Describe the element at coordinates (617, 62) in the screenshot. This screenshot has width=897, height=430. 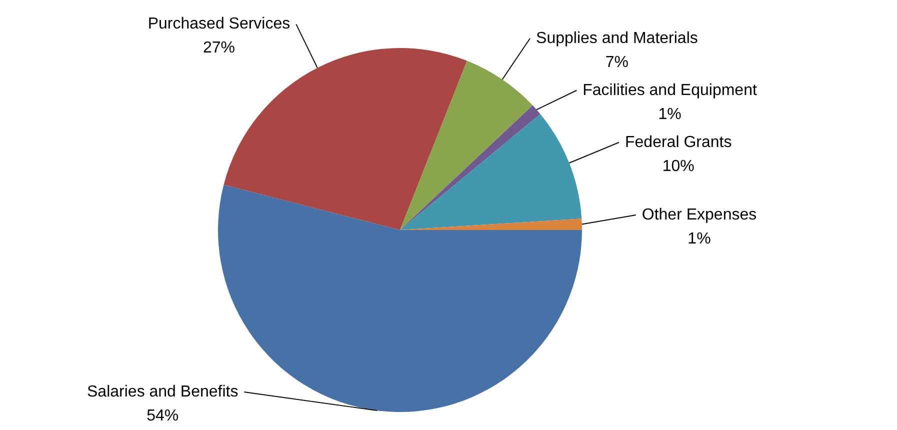
I see `data-label: 7%` at that location.